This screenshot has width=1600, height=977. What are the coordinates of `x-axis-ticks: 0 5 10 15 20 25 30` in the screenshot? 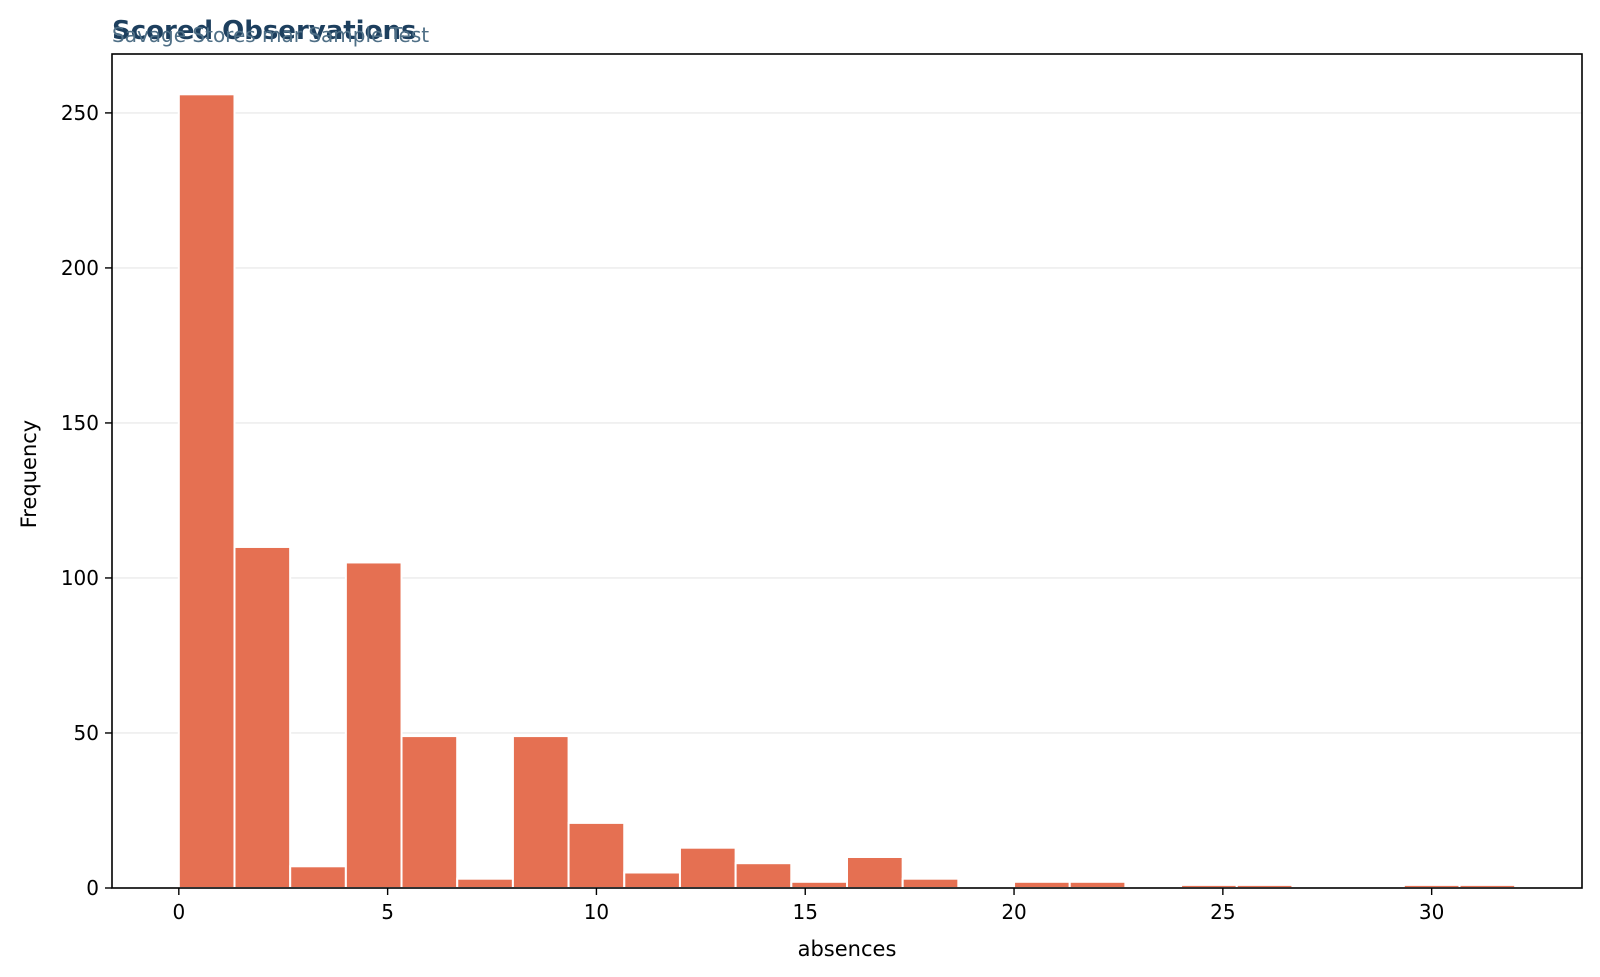 It's located at (808, 906).